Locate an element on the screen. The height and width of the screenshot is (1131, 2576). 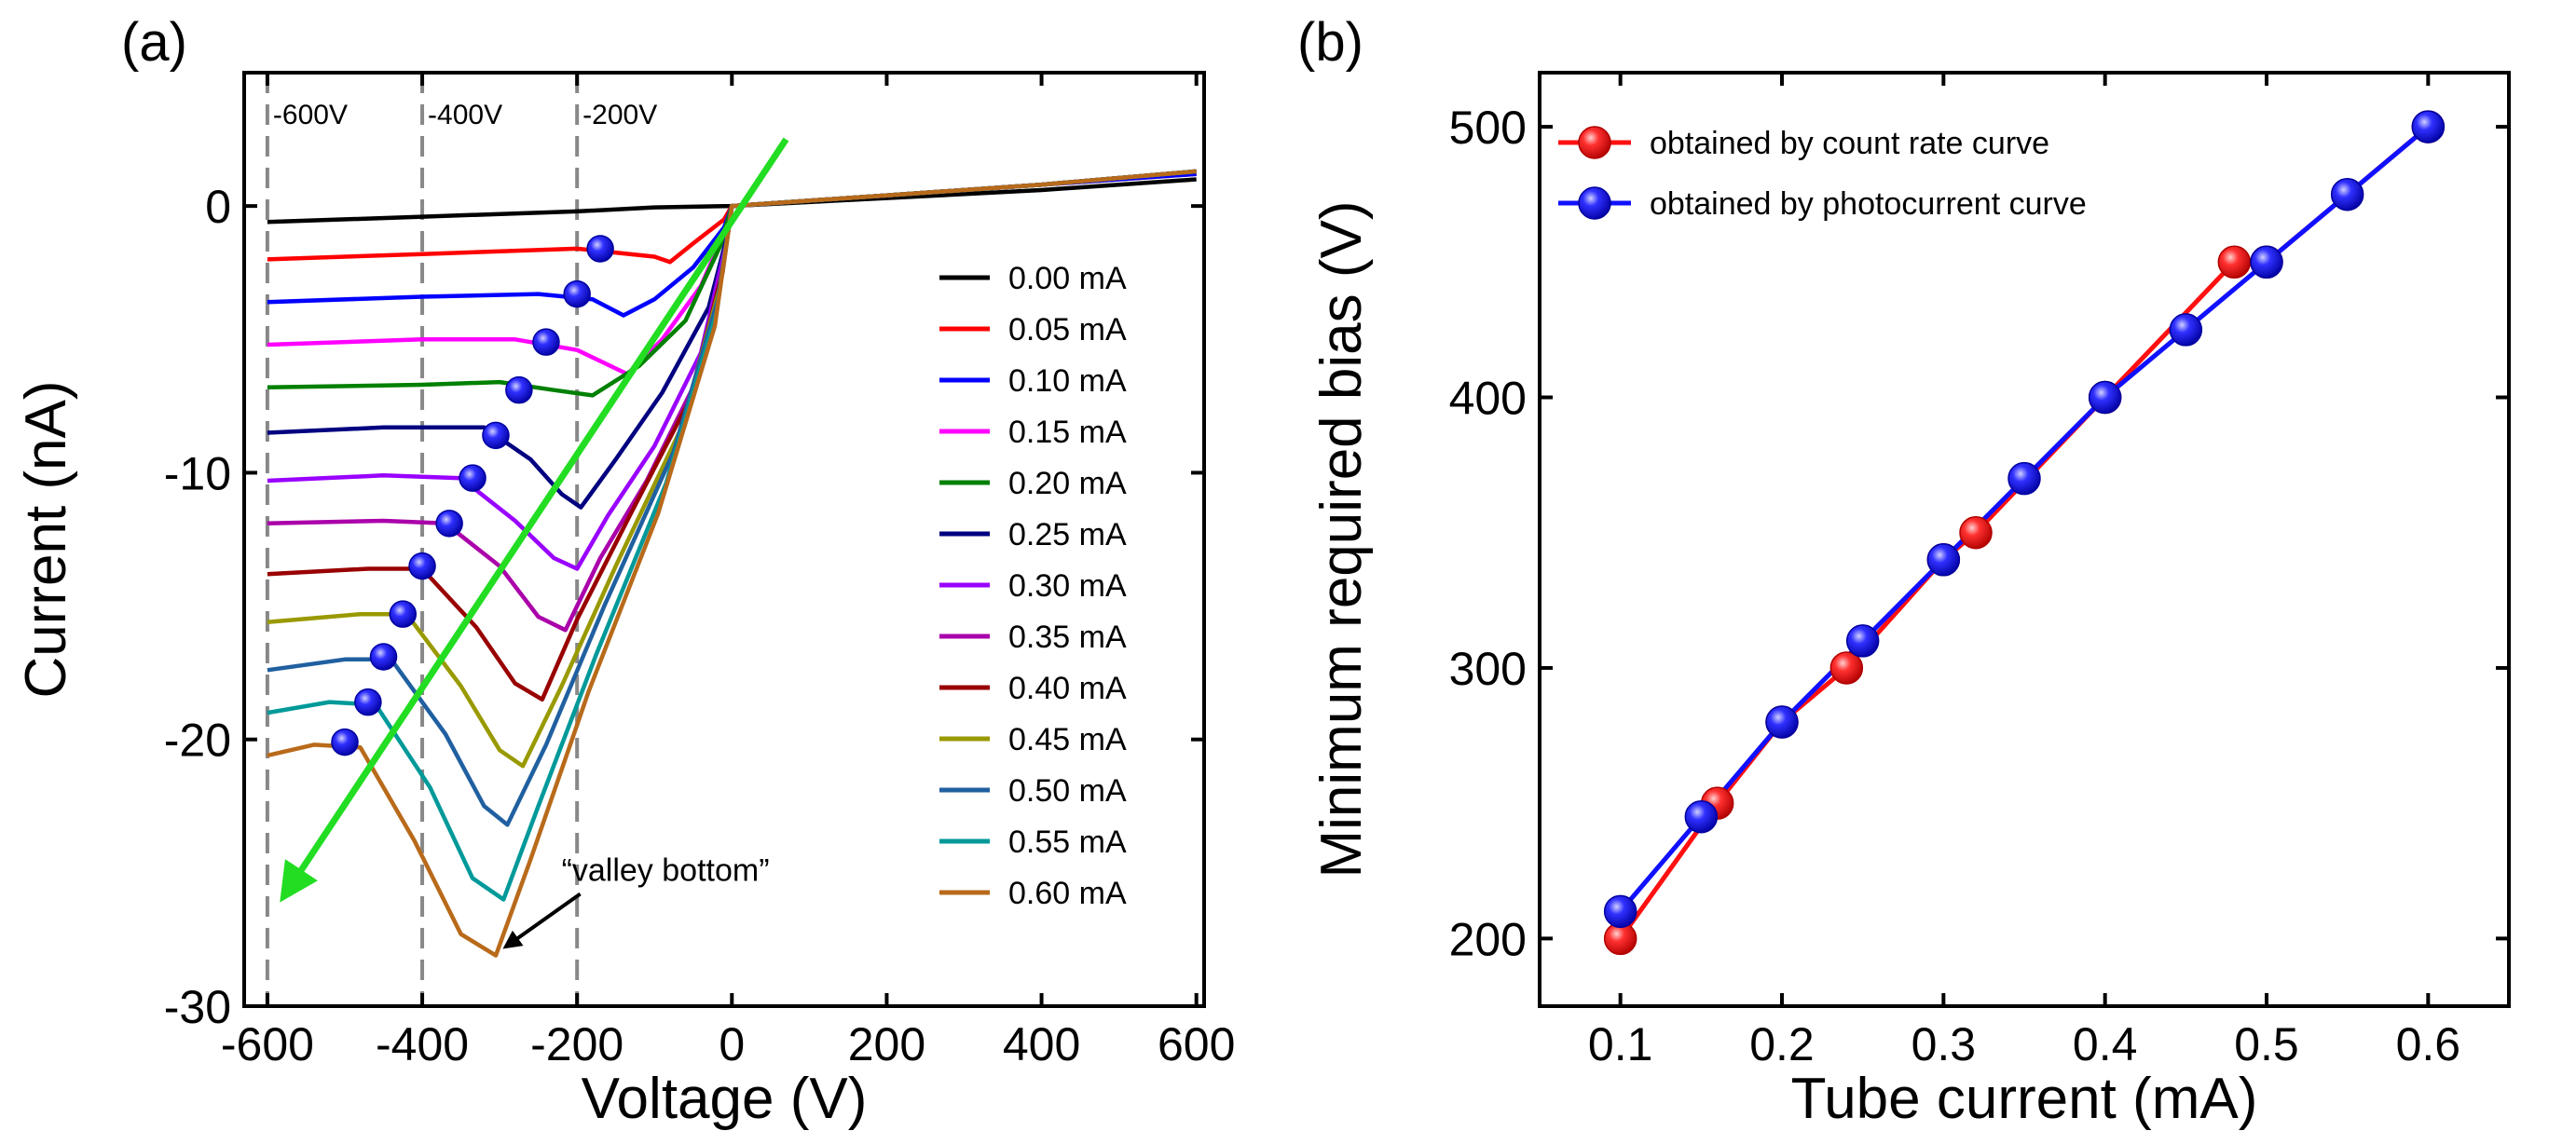
legend-b-entry-0: obtained by count rate curve is located at coordinates (1849, 144).